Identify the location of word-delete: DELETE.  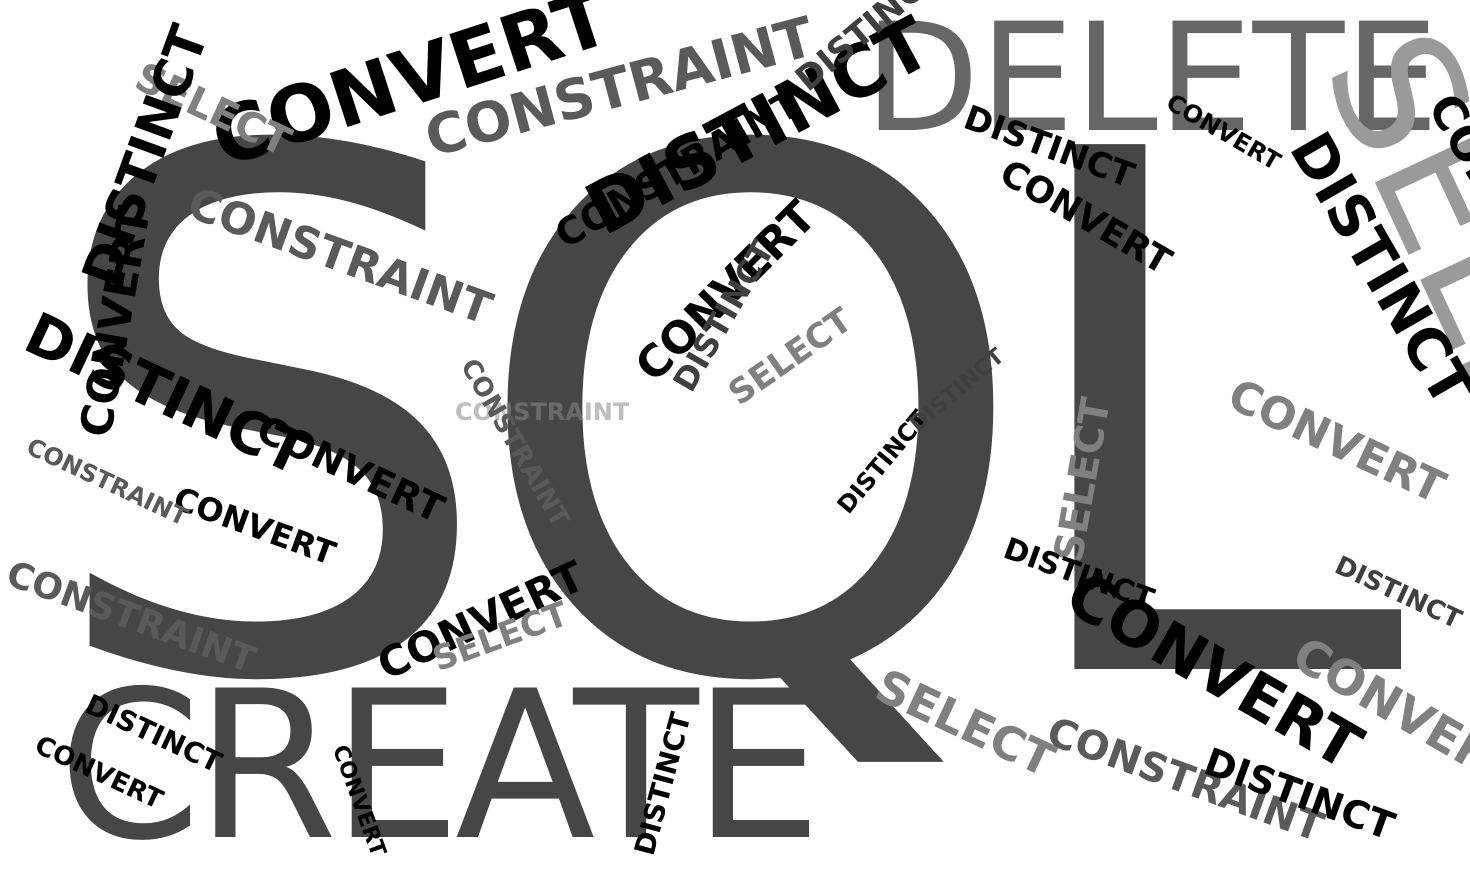
(1152, 83).